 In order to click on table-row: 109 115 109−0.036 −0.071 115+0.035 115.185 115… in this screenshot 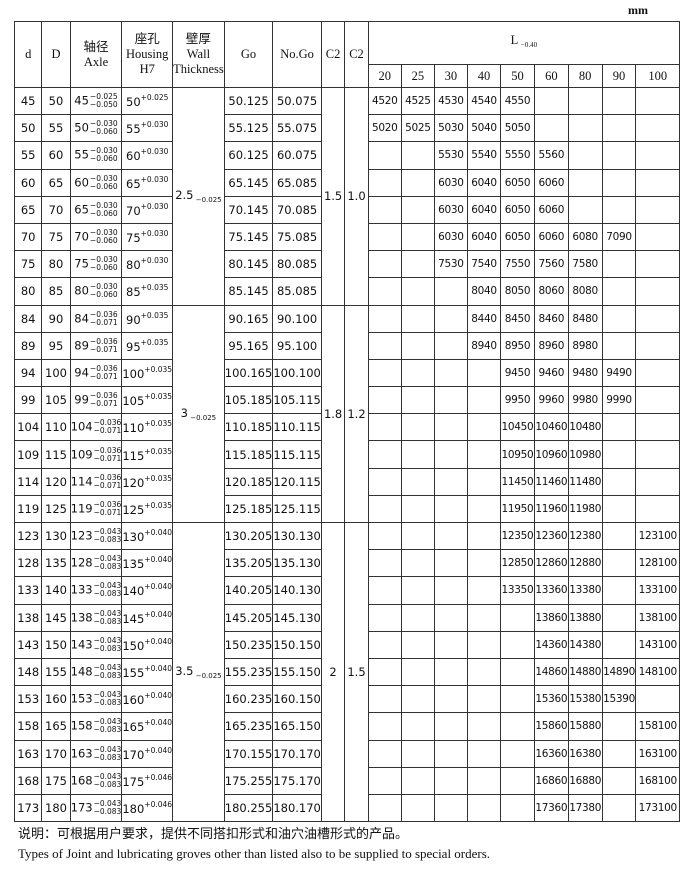, I will do `click(346, 454)`.